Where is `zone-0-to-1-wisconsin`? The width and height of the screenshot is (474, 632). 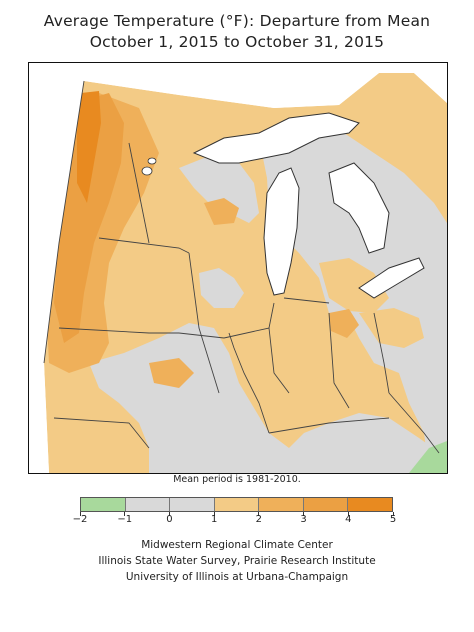 zone-0-to-1-wisconsin is located at coordinates (219, 190).